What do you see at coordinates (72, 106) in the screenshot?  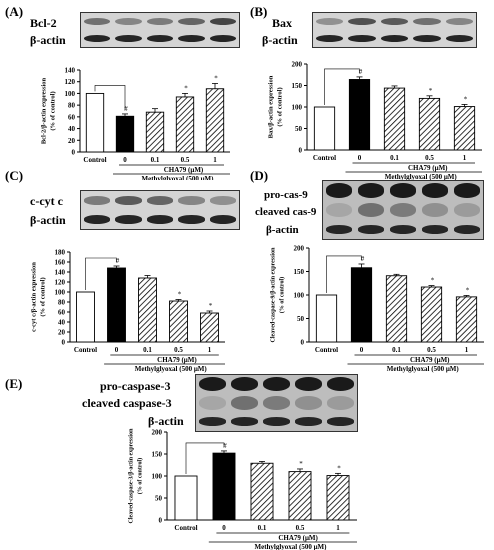 I see `y-tick-label: 80` at bounding box center [72, 106].